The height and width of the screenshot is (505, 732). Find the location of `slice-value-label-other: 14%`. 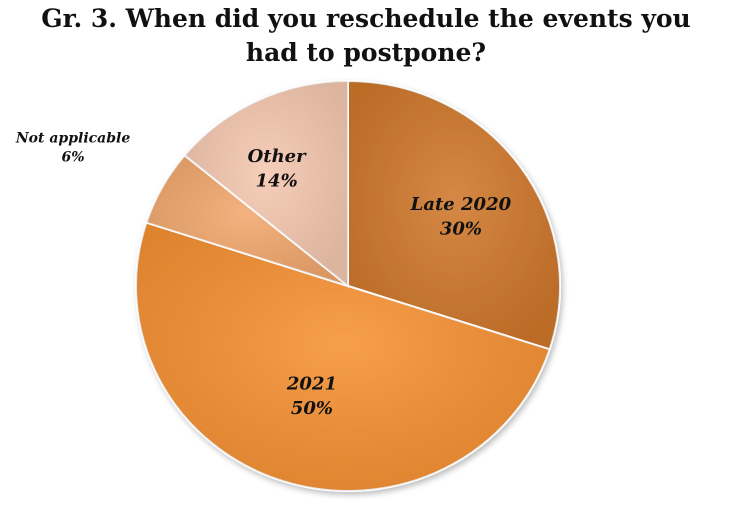

slice-value-label-other: 14% is located at coordinates (277, 181).